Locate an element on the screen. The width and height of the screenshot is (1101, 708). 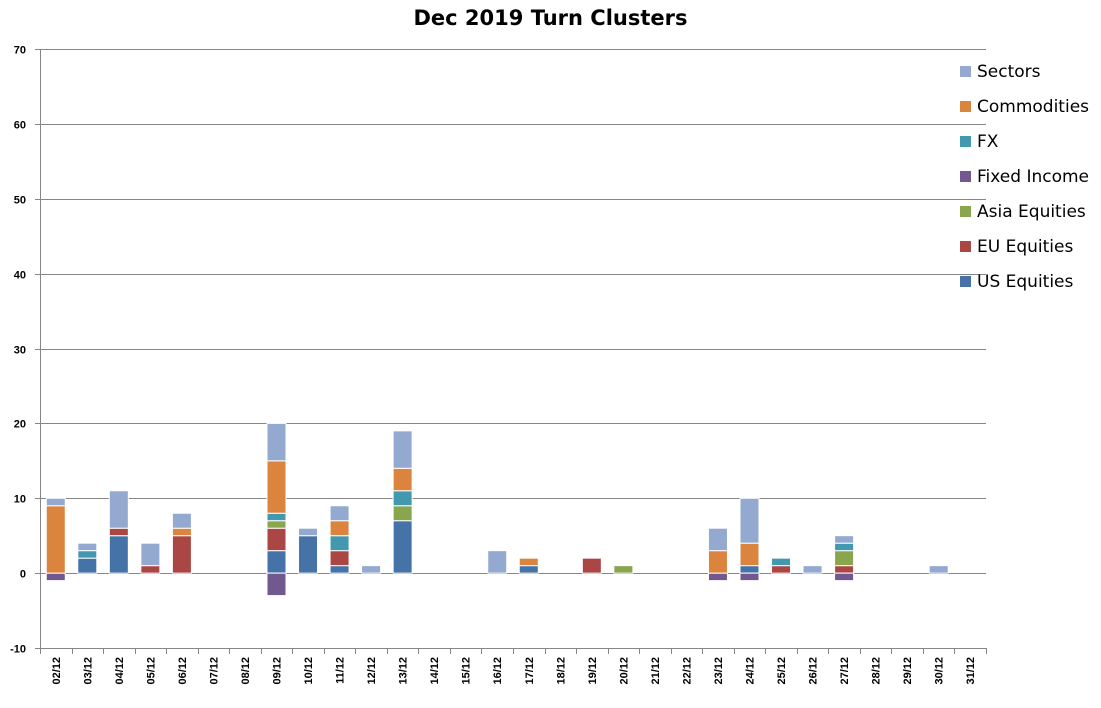
x-tick-label: 02/12 is located at coordinates (57, 671).